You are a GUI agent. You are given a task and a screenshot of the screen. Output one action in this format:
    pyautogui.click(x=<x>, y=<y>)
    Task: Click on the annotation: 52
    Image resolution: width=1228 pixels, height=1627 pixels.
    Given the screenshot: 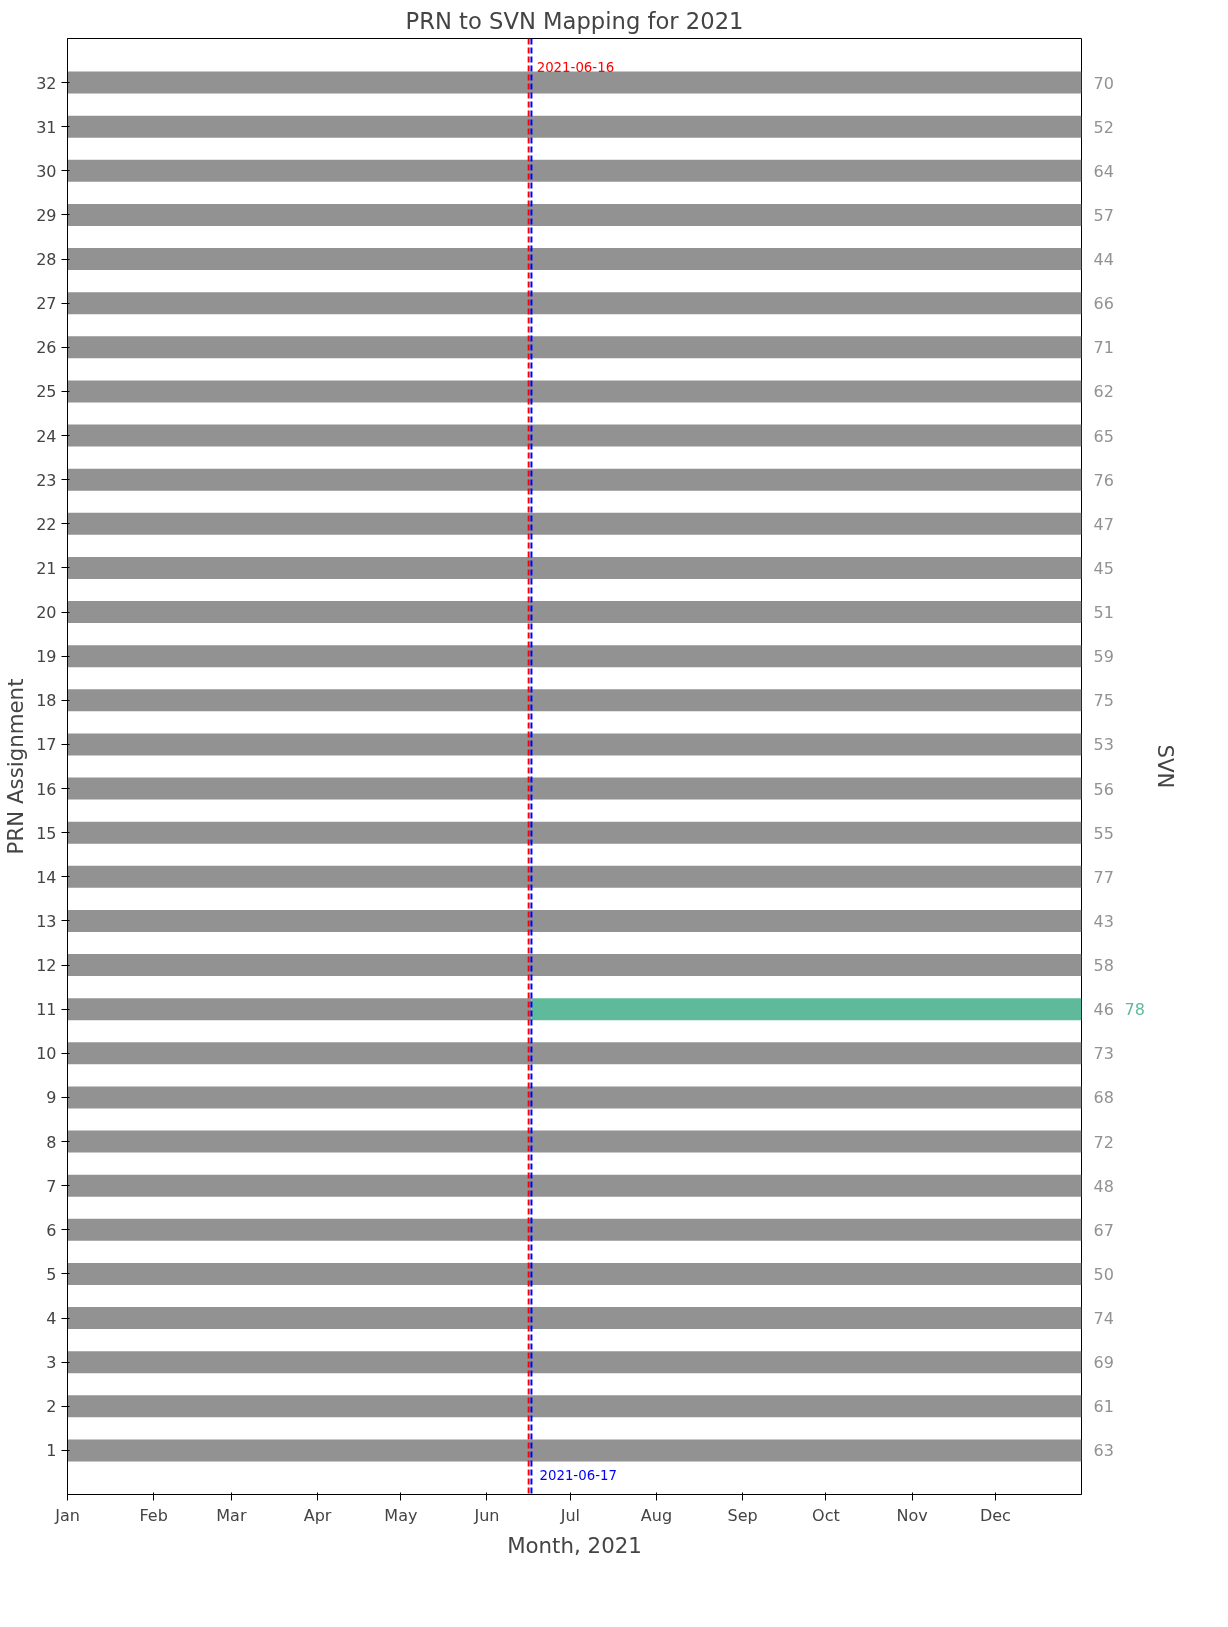 What is the action you would take?
    pyautogui.click(x=1103, y=127)
    